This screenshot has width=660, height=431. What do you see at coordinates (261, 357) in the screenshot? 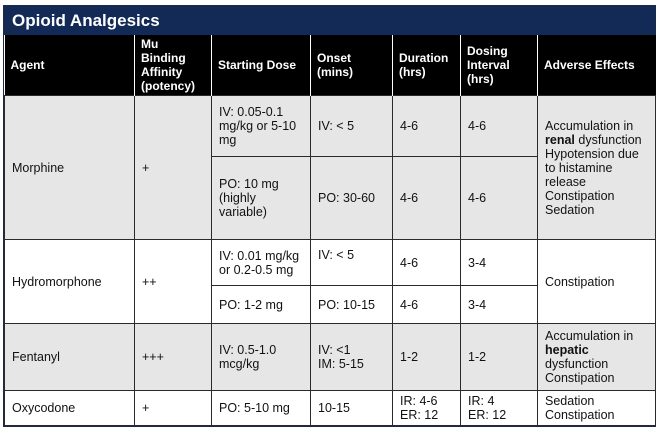
I see `fentanyl-dose: IV: 0.5-1.0 mcg/kg` at bounding box center [261, 357].